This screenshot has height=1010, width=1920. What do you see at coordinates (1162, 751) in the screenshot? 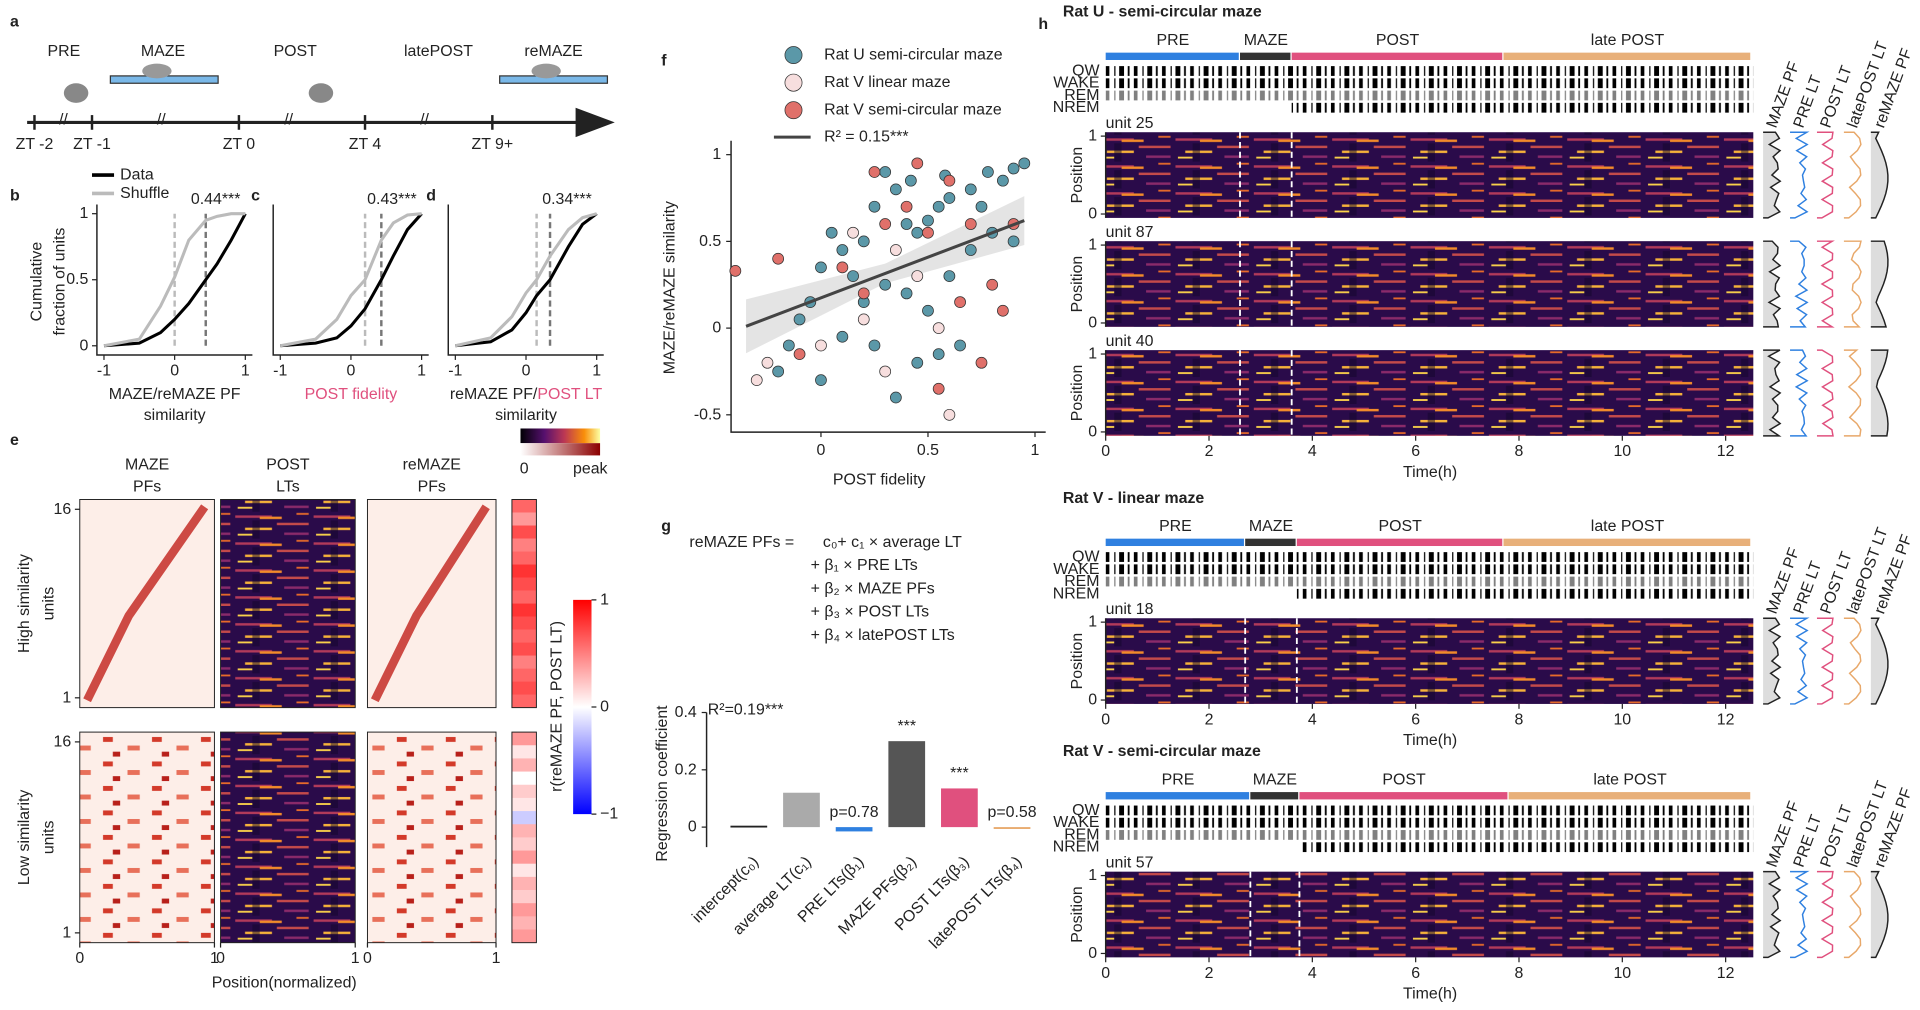
I see `block-title: Rat V - semi-circular maze` at bounding box center [1162, 751].